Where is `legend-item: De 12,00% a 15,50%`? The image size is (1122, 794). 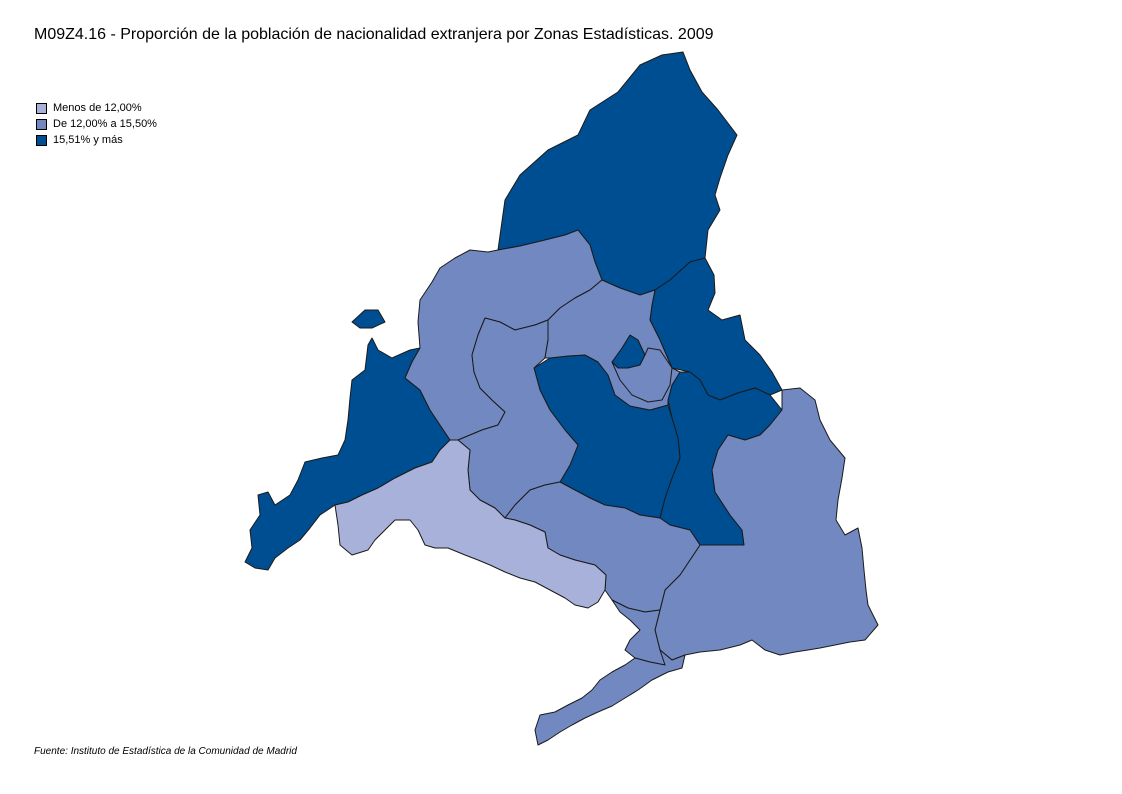
legend-item: De 12,00% a 15,50% is located at coordinates (96, 124).